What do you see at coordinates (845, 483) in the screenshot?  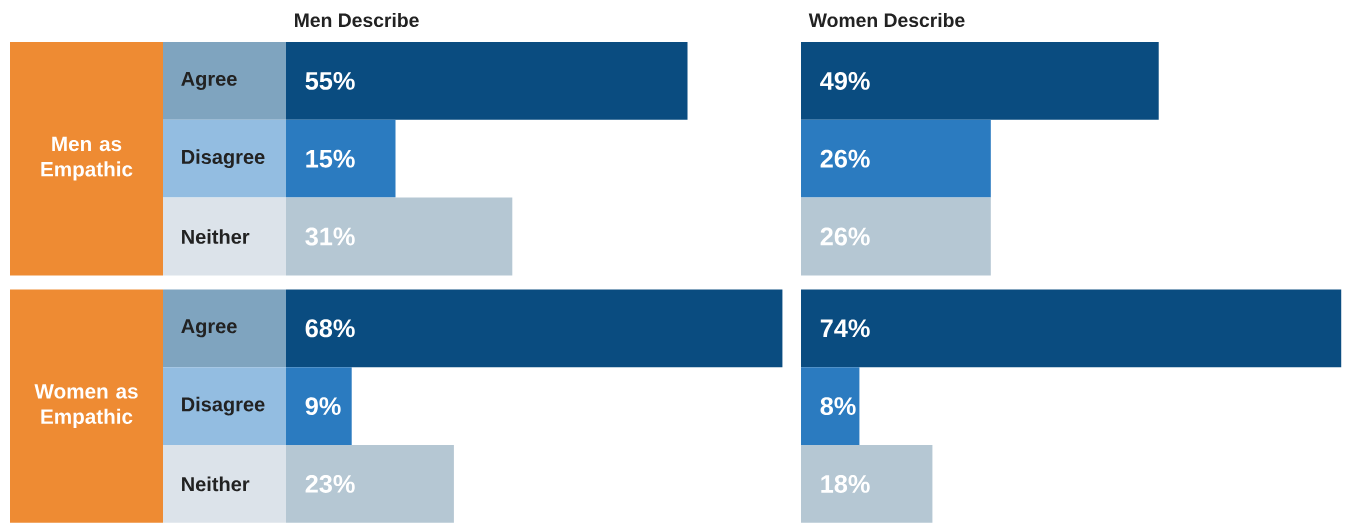 I see `data-label: 18%` at bounding box center [845, 483].